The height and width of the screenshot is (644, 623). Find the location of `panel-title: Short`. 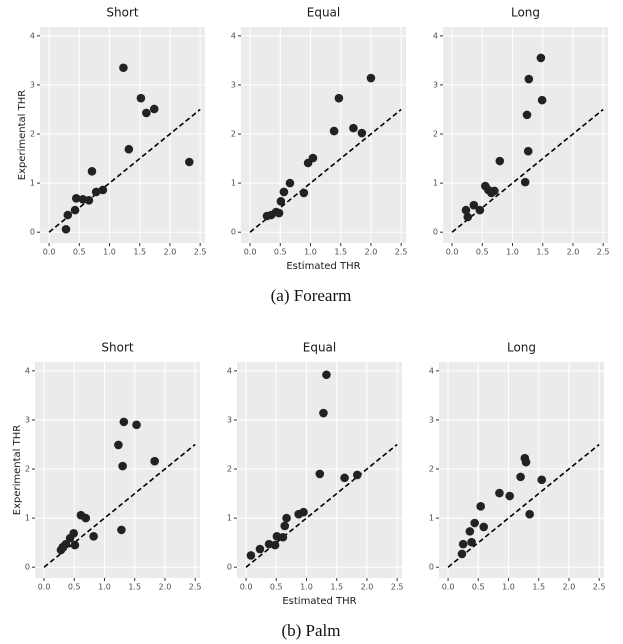

panel-title: Short is located at coordinates (117, 348).